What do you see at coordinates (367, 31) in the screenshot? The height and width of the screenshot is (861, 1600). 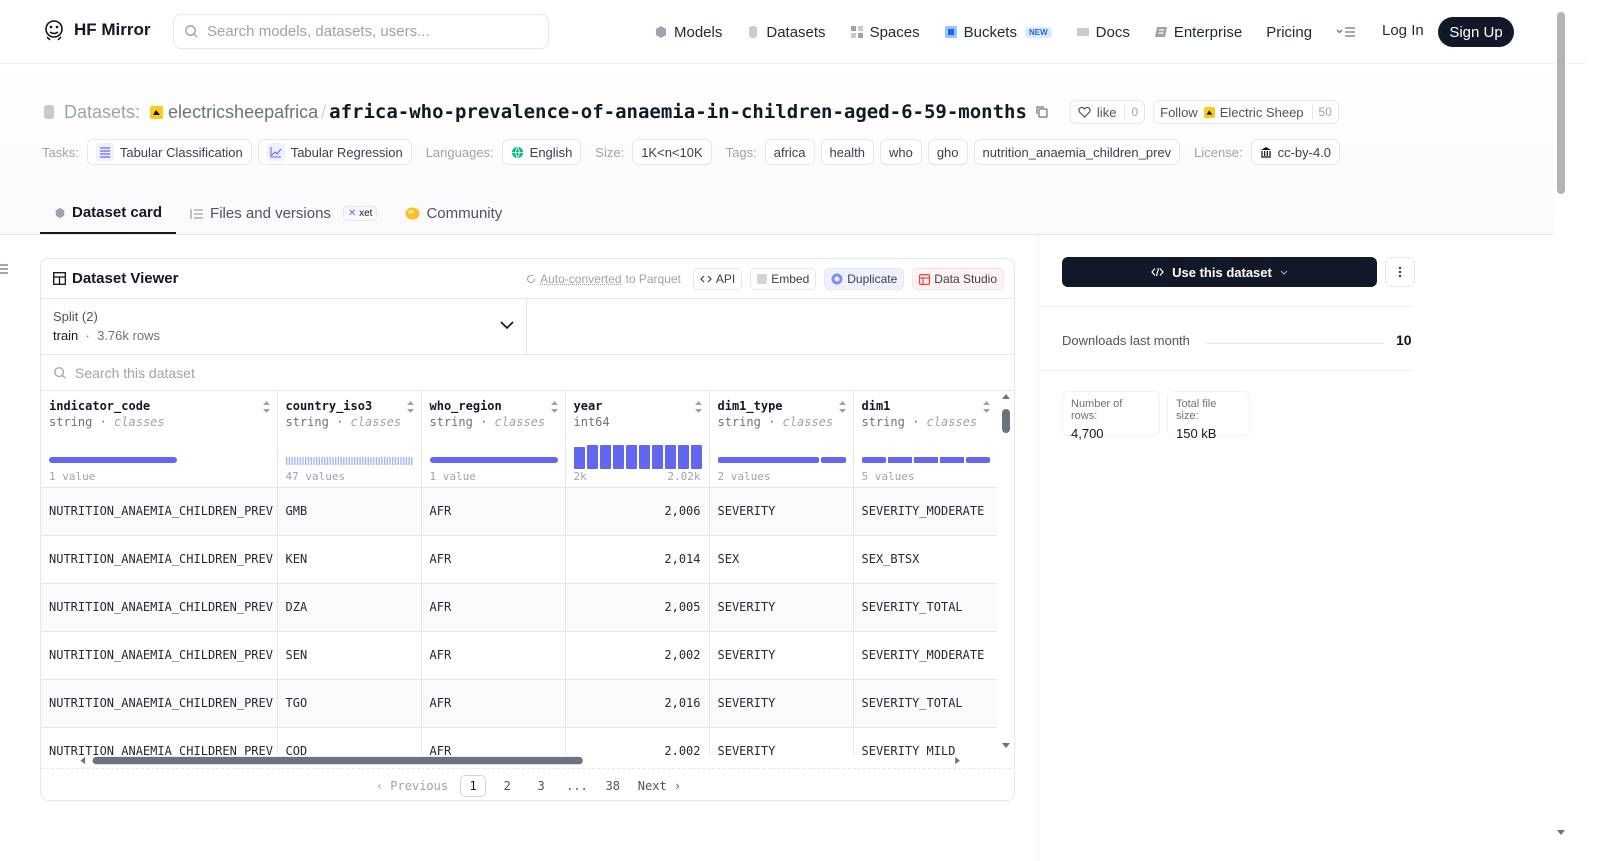 I see `search-input` at bounding box center [367, 31].